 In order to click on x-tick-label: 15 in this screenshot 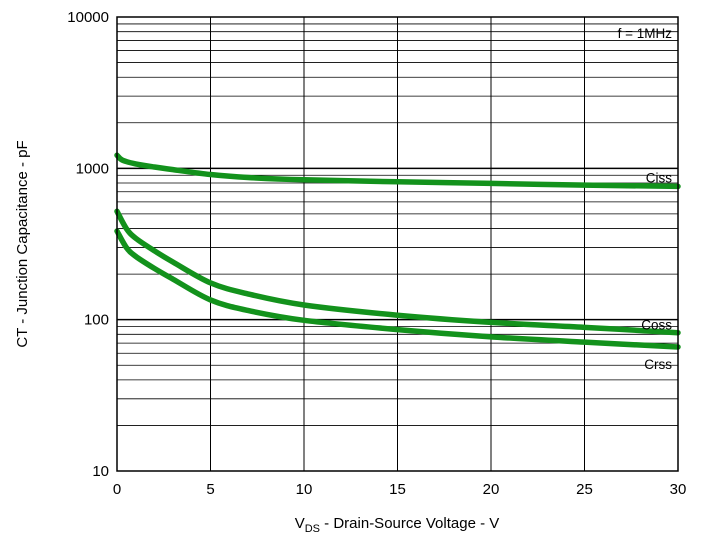, I will do `click(397, 489)`.